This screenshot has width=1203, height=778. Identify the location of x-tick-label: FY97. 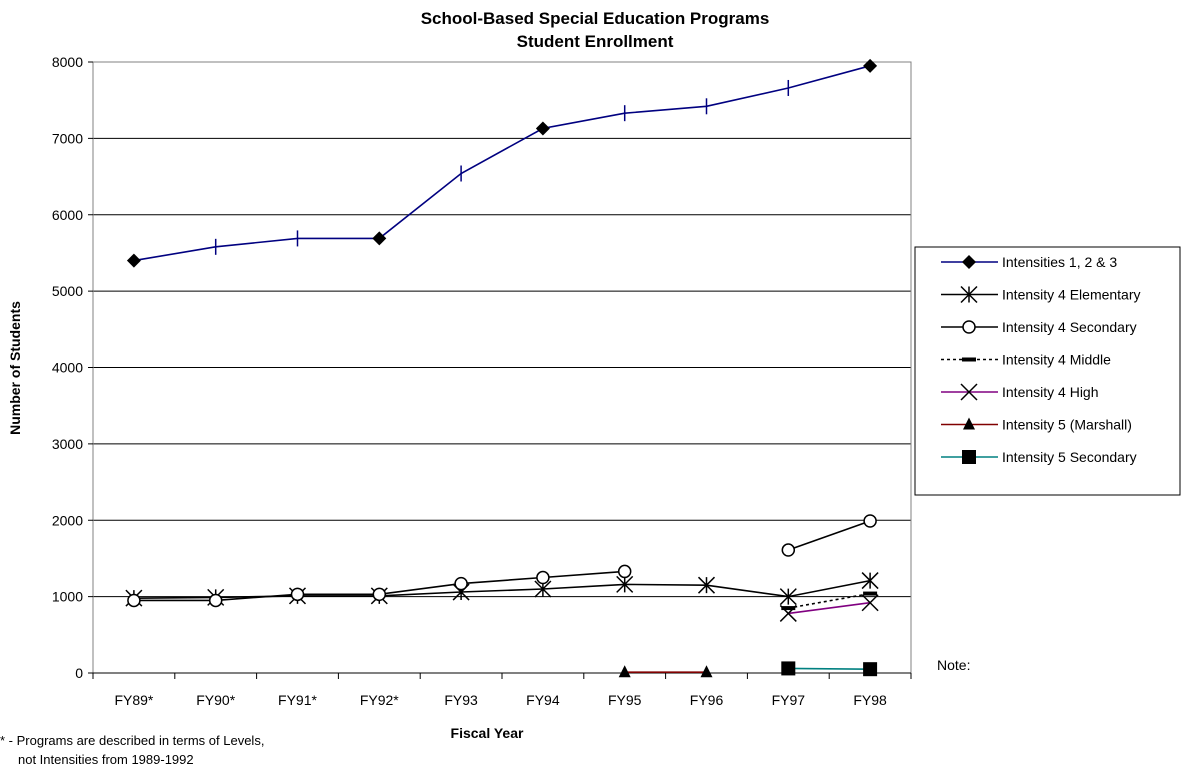
(789, 700).